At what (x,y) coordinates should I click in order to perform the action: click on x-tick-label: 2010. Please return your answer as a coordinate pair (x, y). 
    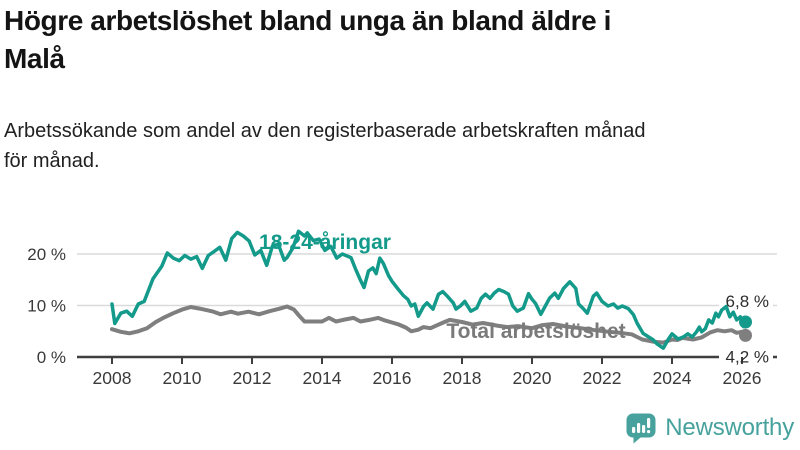
    Looking at the image, I should click on (182, 378).